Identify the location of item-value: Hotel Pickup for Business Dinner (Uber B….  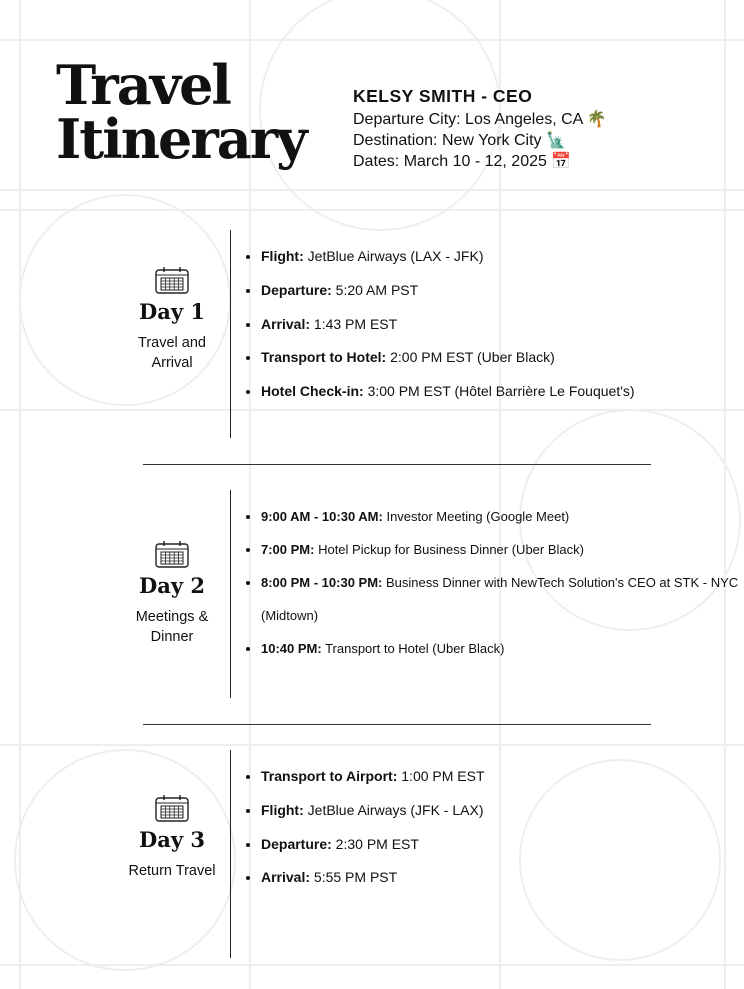
(449, 549).